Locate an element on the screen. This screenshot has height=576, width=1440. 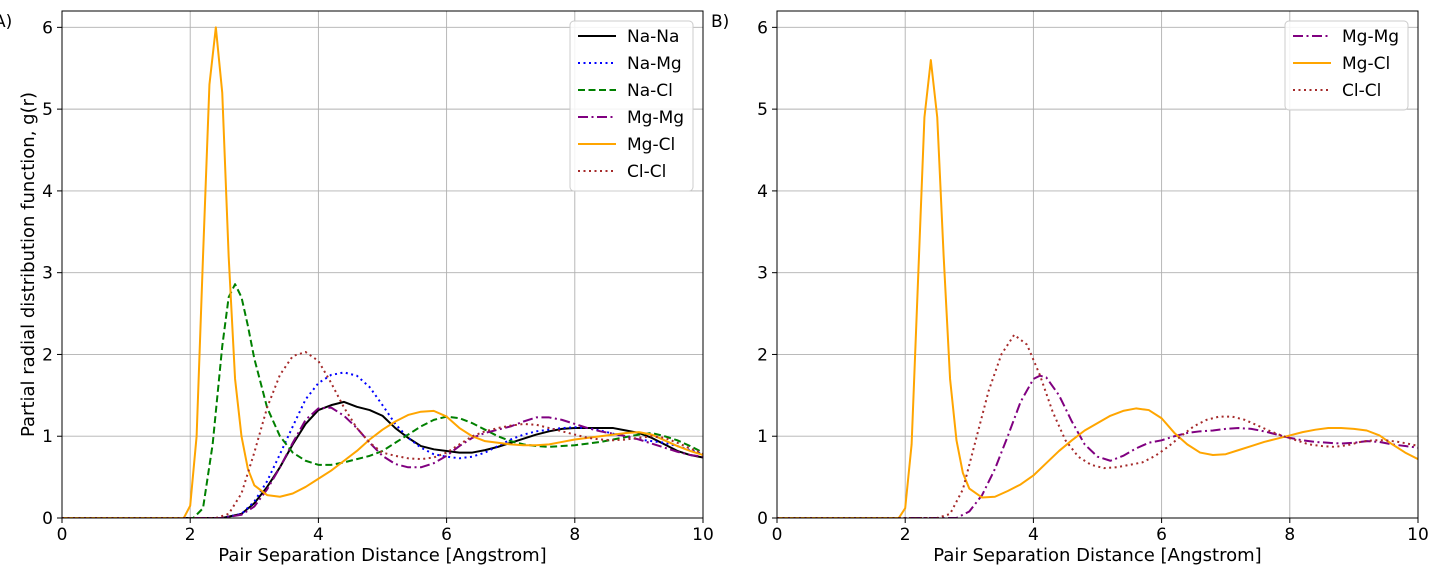
legend-box is located at coordinates (1346, 65).